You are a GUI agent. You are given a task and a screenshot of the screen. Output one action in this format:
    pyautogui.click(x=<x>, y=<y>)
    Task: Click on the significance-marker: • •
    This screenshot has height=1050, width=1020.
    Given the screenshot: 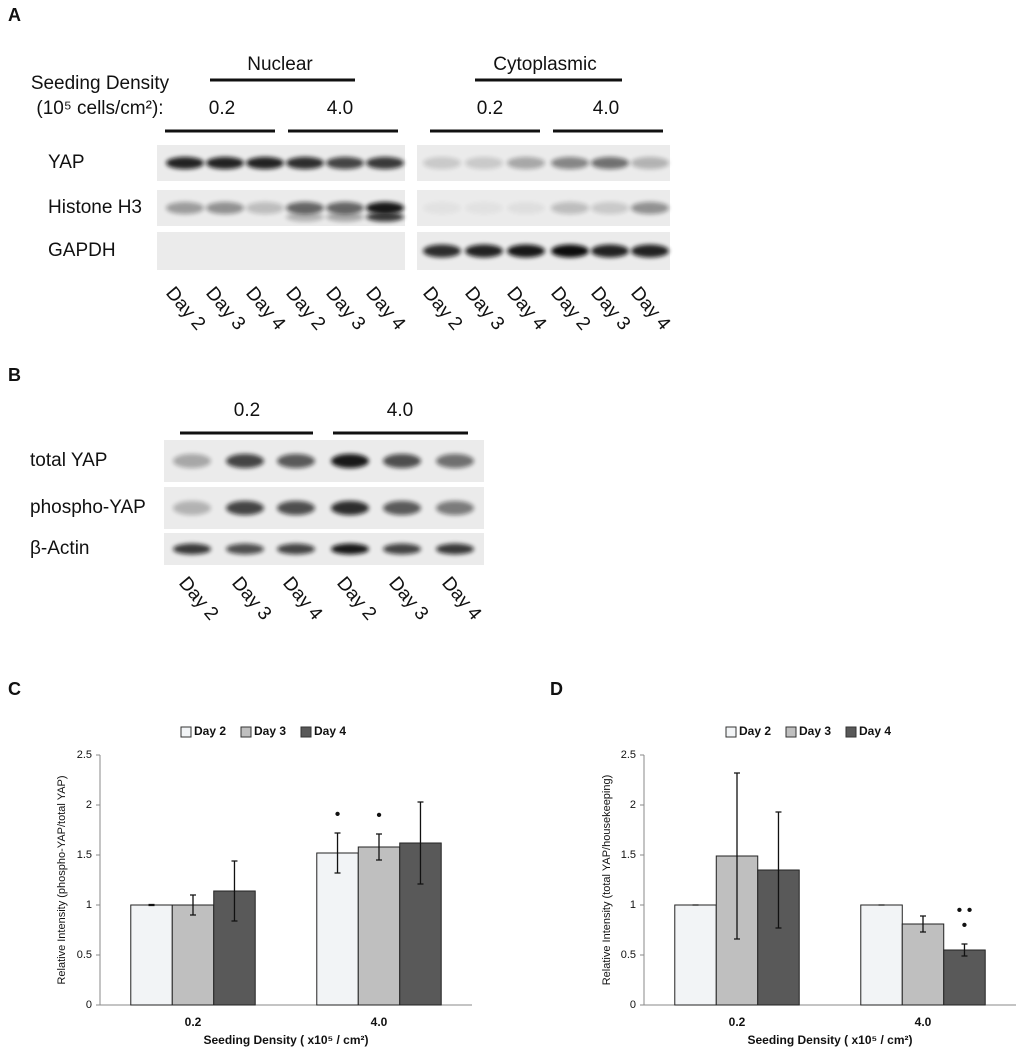 What is the action you would take?
    pyautogui.click(x=965, y=910)
    